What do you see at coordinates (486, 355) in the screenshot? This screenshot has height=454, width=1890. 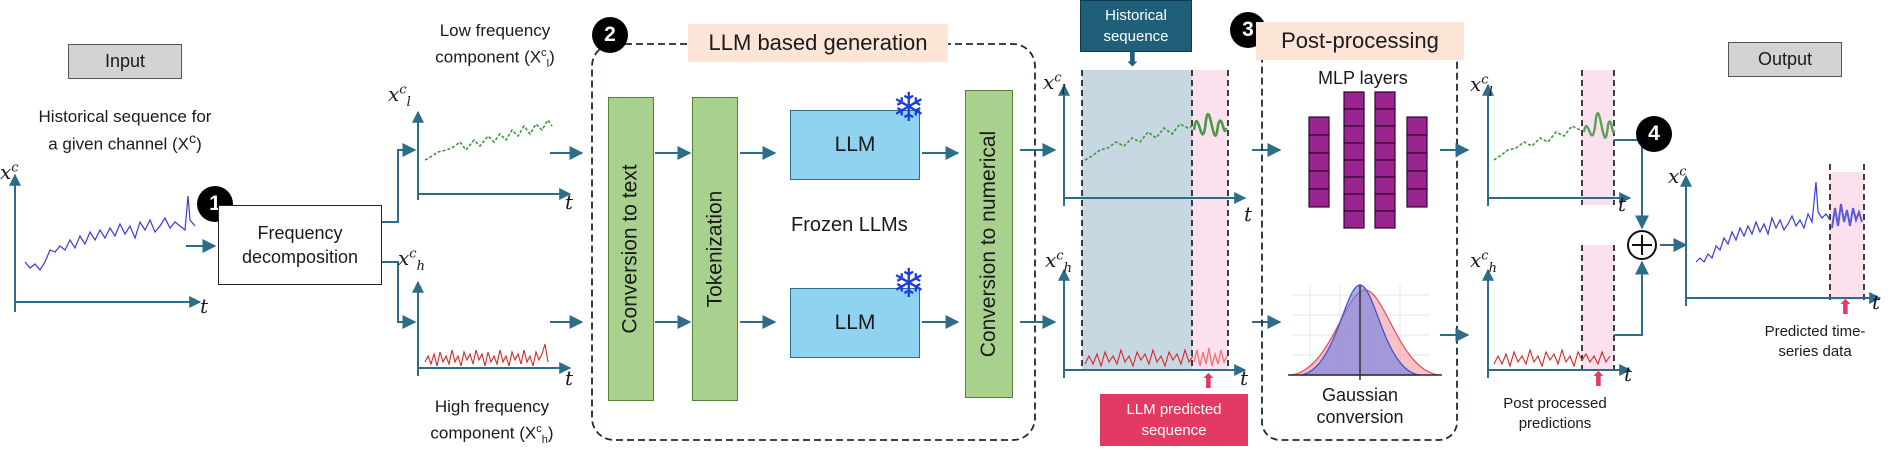 I see `high-series` at bounding box center [486, 355].